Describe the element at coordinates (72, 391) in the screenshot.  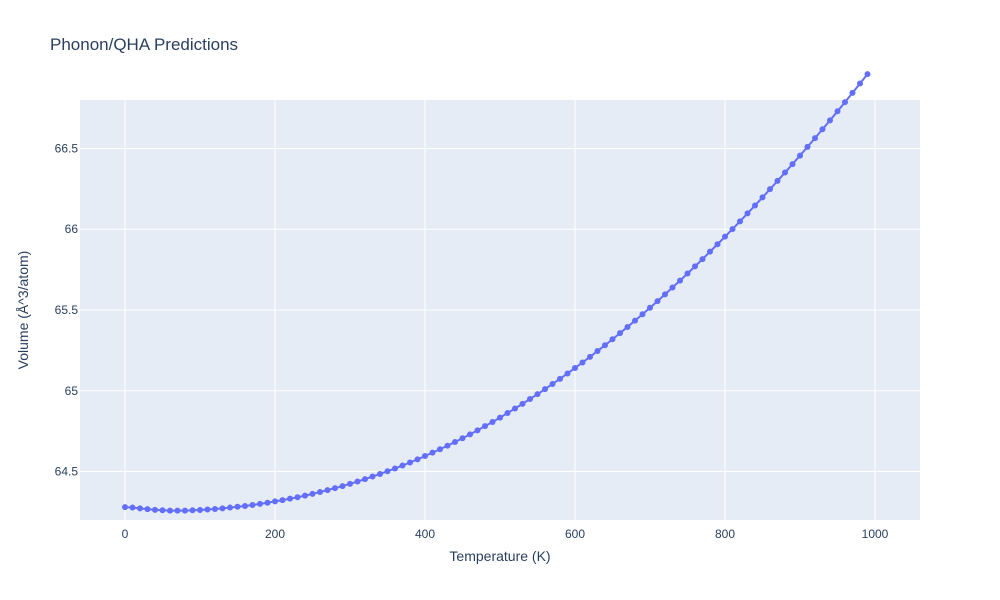
I see `y-tick-label: 65` at that location.